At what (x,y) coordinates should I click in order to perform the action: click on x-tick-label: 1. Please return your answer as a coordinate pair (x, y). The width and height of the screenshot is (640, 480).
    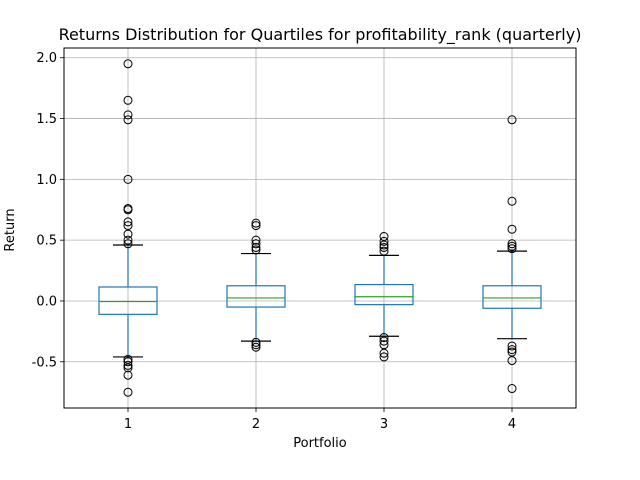
    Looking at the image, I should click on (128, 424).